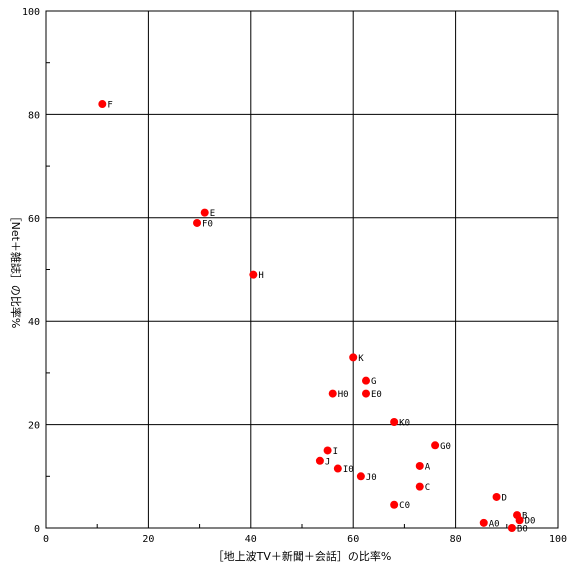 Image resolution: width=567 pixels, height=567 pixels. I want to click on point-label-A0: A0, so click(494, 524).